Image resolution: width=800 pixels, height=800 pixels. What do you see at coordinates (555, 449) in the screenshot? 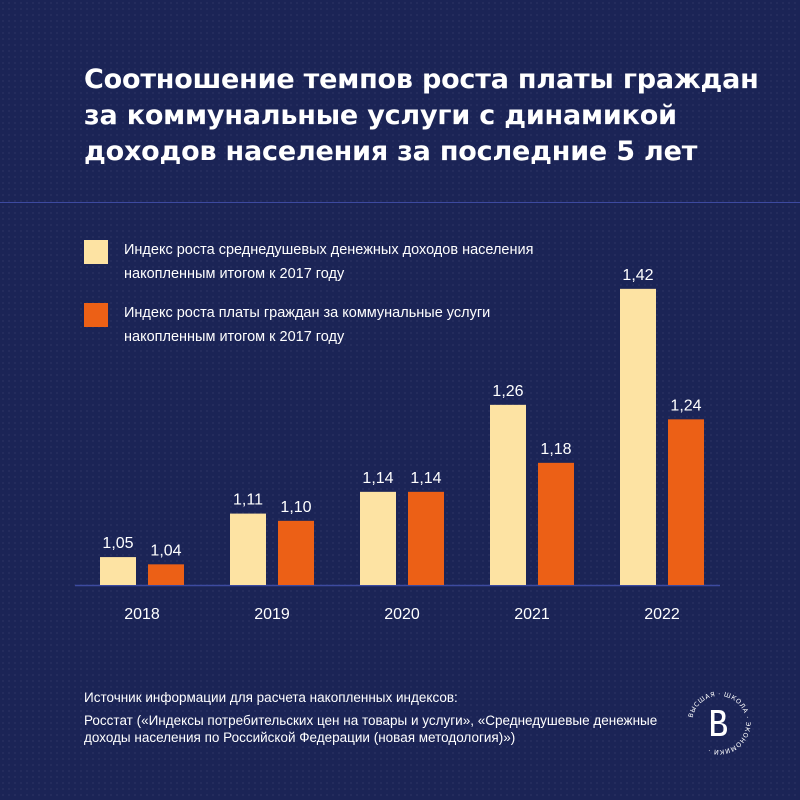
I see `data-label-utilities-2021: 1,18` at bounding box center [555, 449].